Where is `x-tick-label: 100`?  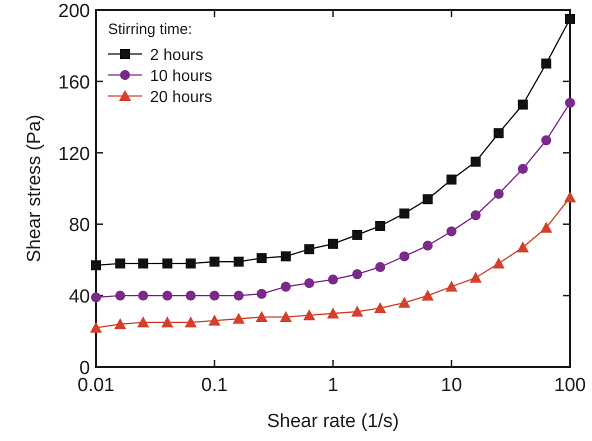
x-tick-label: 100 is located at coordinates (570, 385).